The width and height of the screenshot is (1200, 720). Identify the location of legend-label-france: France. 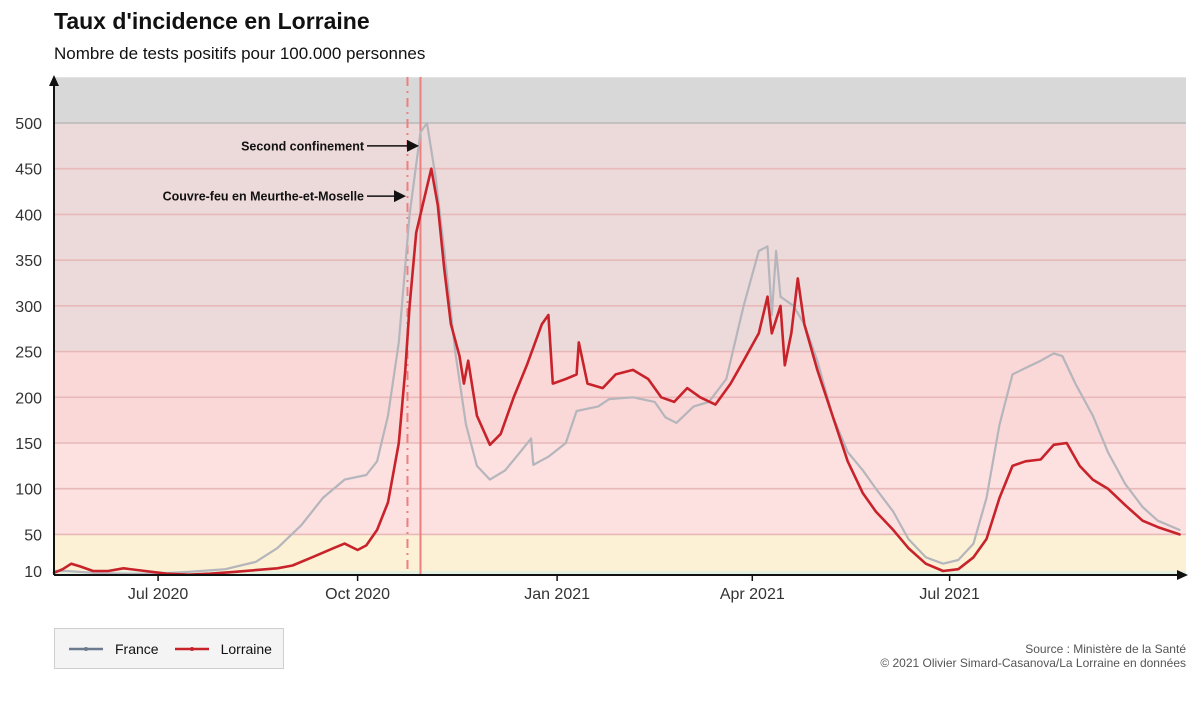
(137, 648).